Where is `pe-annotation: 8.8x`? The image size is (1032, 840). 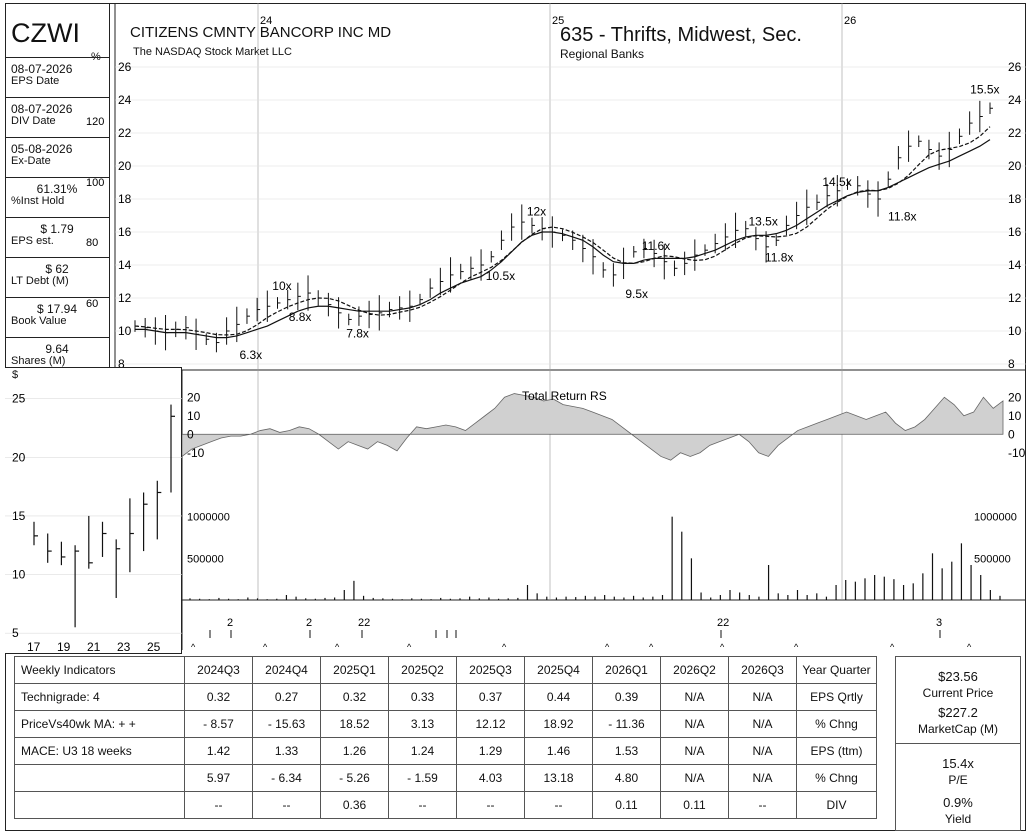 pe-annotation: 8.8x is located at coordinates (300, 317).